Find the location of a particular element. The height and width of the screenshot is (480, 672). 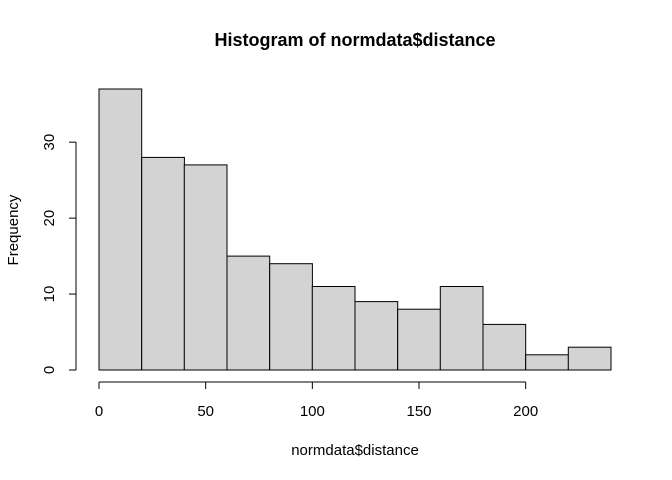

y-tick-label-1: 10 is located at coordinates (49, 294).